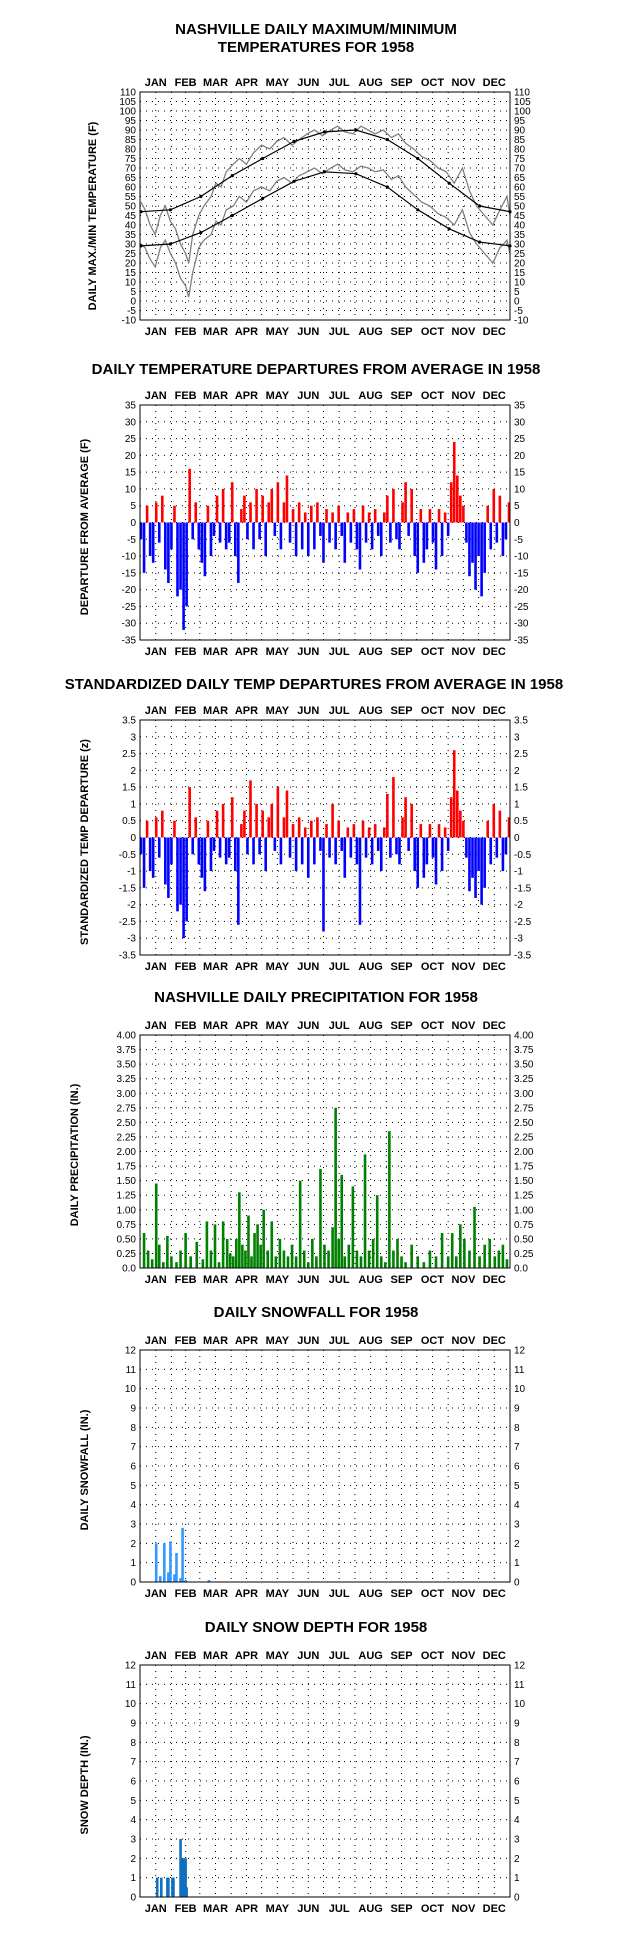  What do you see at coordinates (129, 788) in the screenshot?
I see `y-tick-label-left: 1.5` at bounding box center [129, 788].